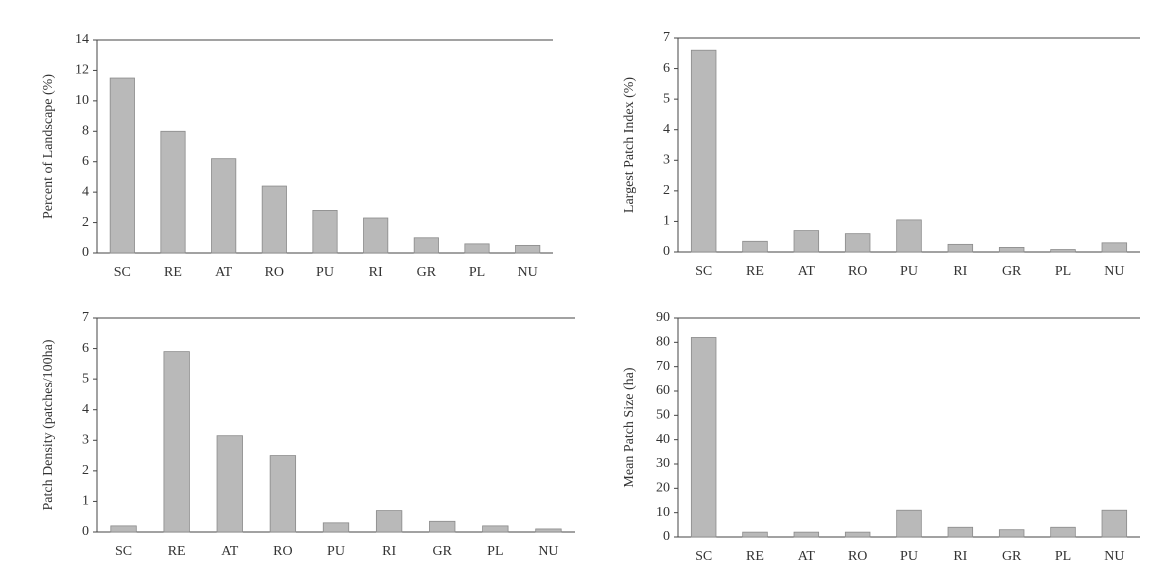  What do you see at coordinates (663, 366) in the screenshot?
I see `y-tick-label: 70` at bounding box center [663, 366].